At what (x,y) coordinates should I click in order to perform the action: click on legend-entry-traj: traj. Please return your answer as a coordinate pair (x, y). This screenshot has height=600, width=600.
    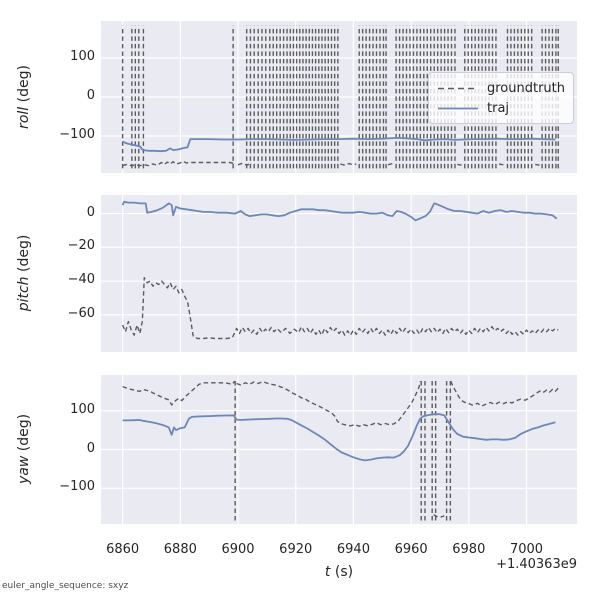
    Looking at the image, I should click on (501, 108).